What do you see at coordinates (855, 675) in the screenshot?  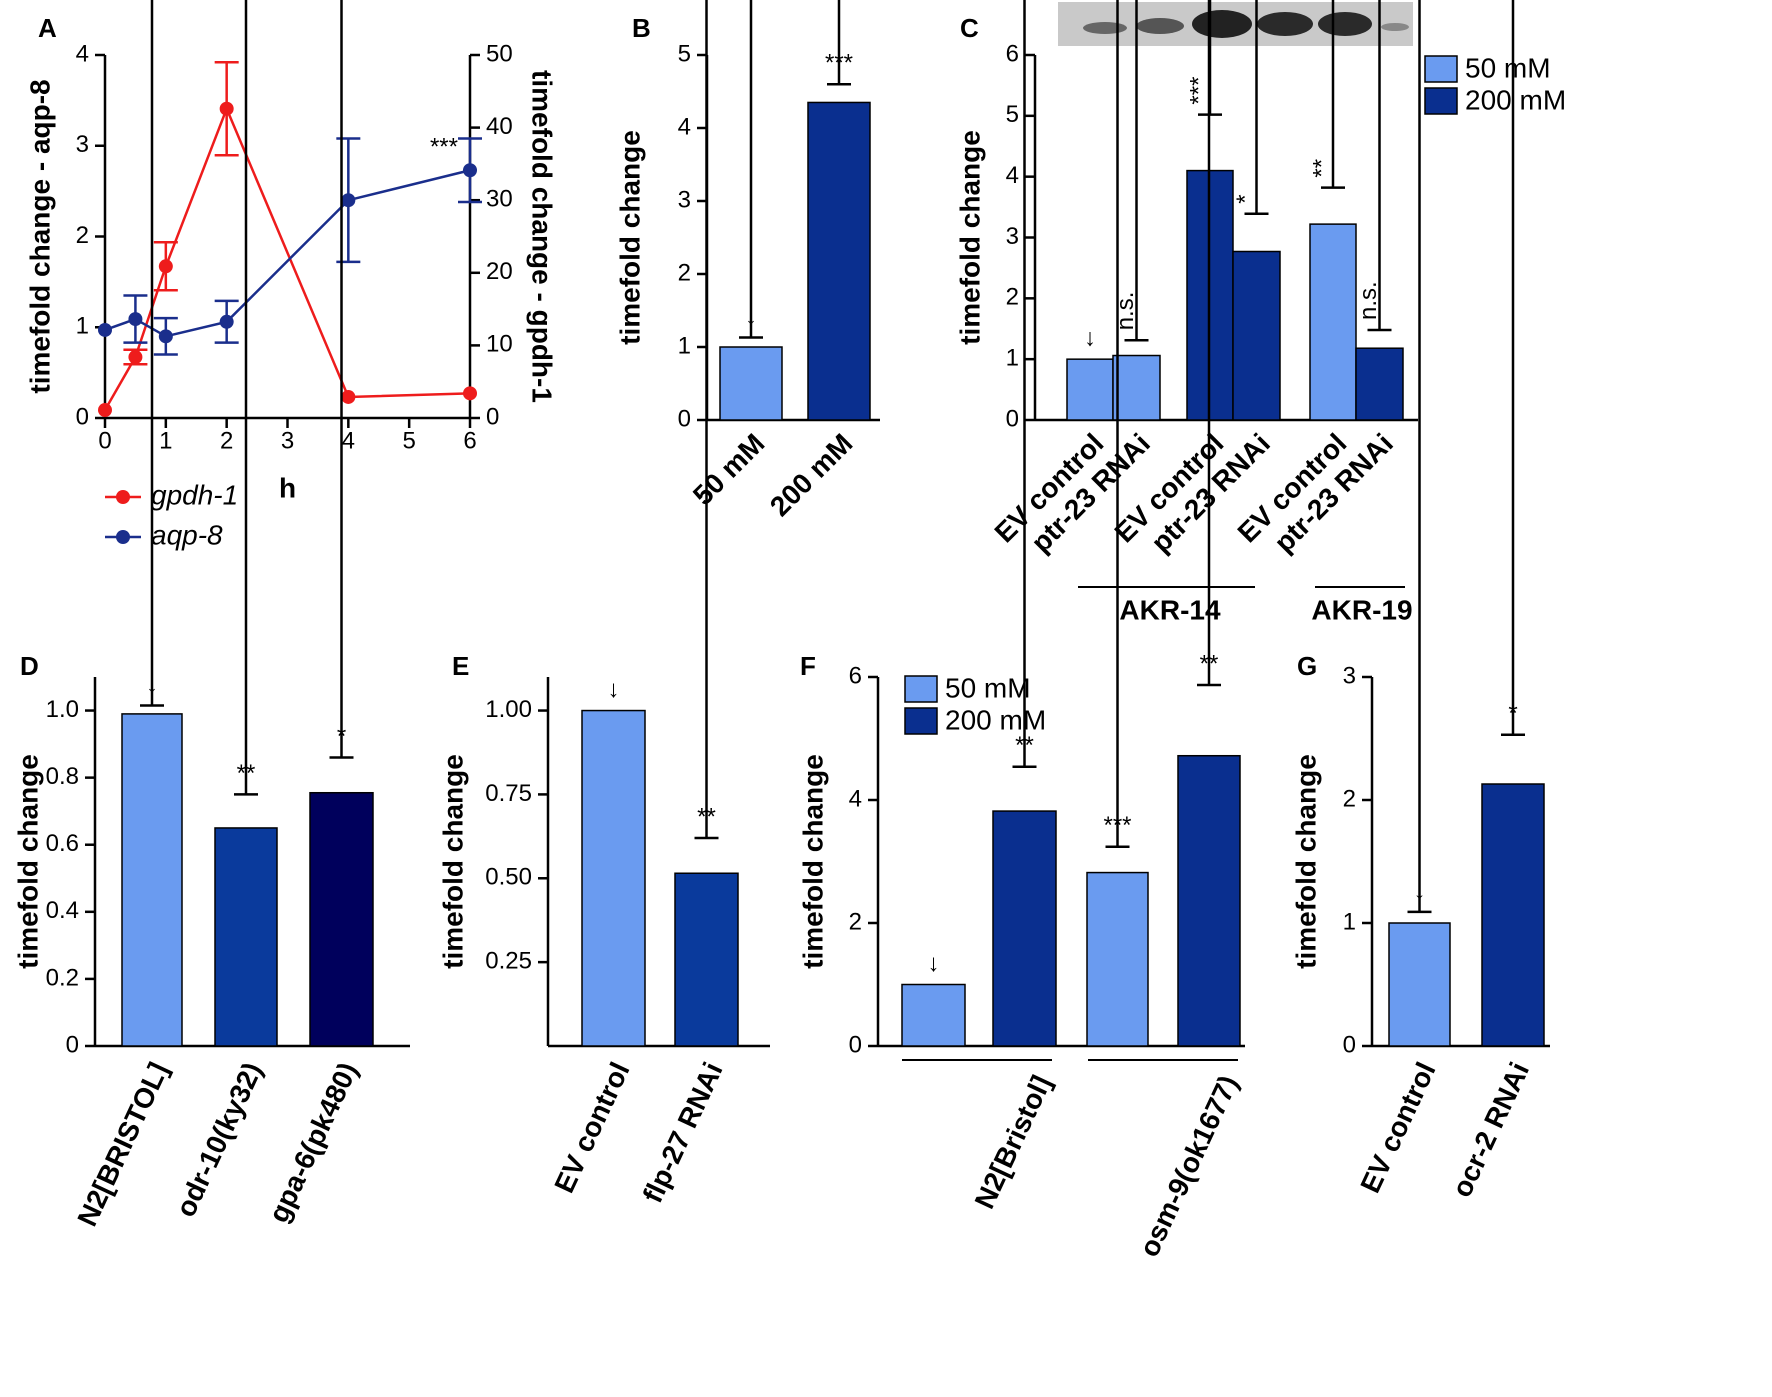 I see `y-tick-label: 6` at bounding box center [855, 675].